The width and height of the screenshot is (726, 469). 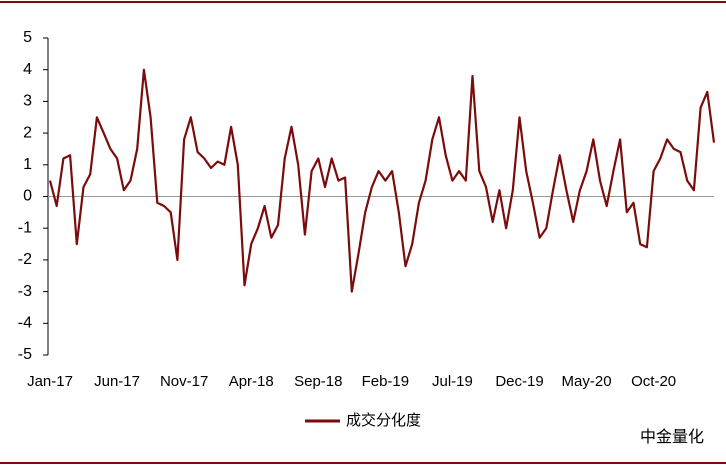 I want to click on x-tick-label: Apr-18, so click(x=251, y=381).